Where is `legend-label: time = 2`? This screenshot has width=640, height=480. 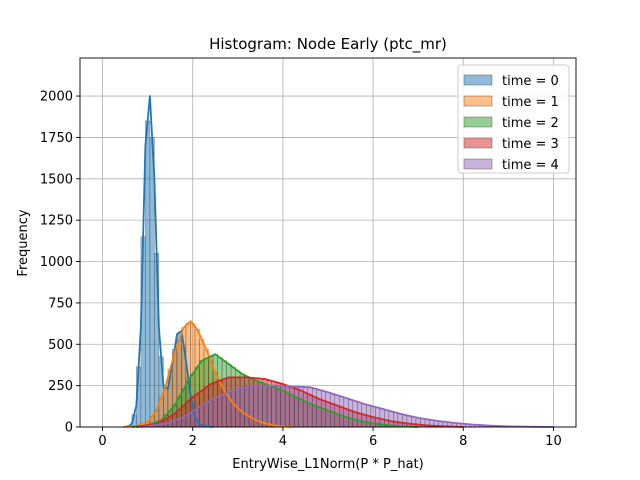 legend-label: time = 2 is located at coordinates (530, 123).